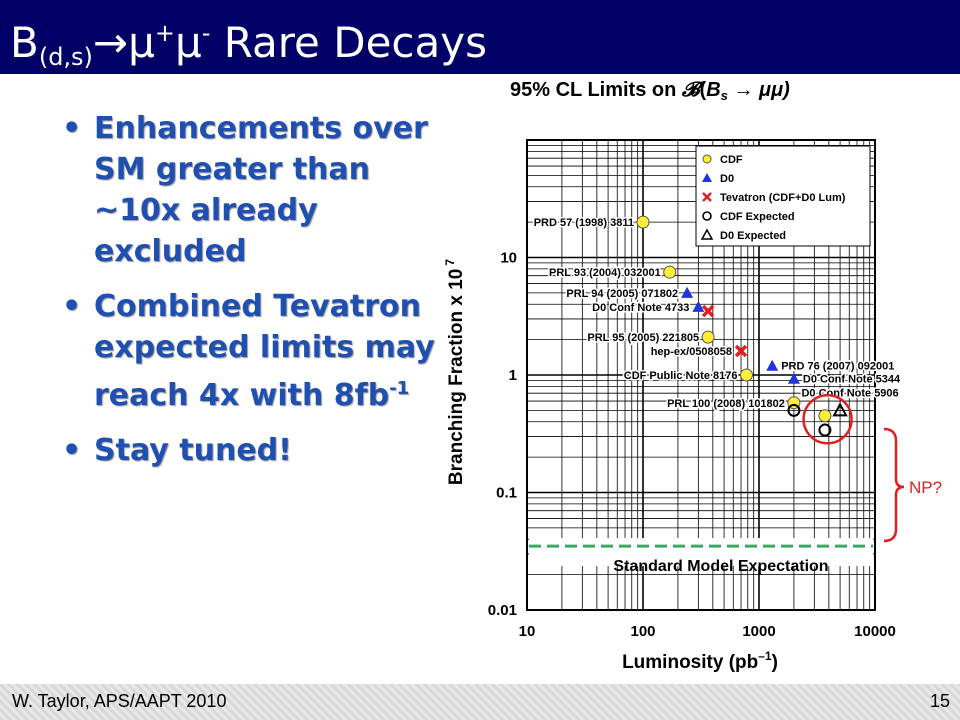 Image resolution: width=960 pixels, height=720 pixels. What do you see at coordinates (399, 388) in the screenshot?
I see `bullet-superscript: -1` at bounding box center [399, 388].